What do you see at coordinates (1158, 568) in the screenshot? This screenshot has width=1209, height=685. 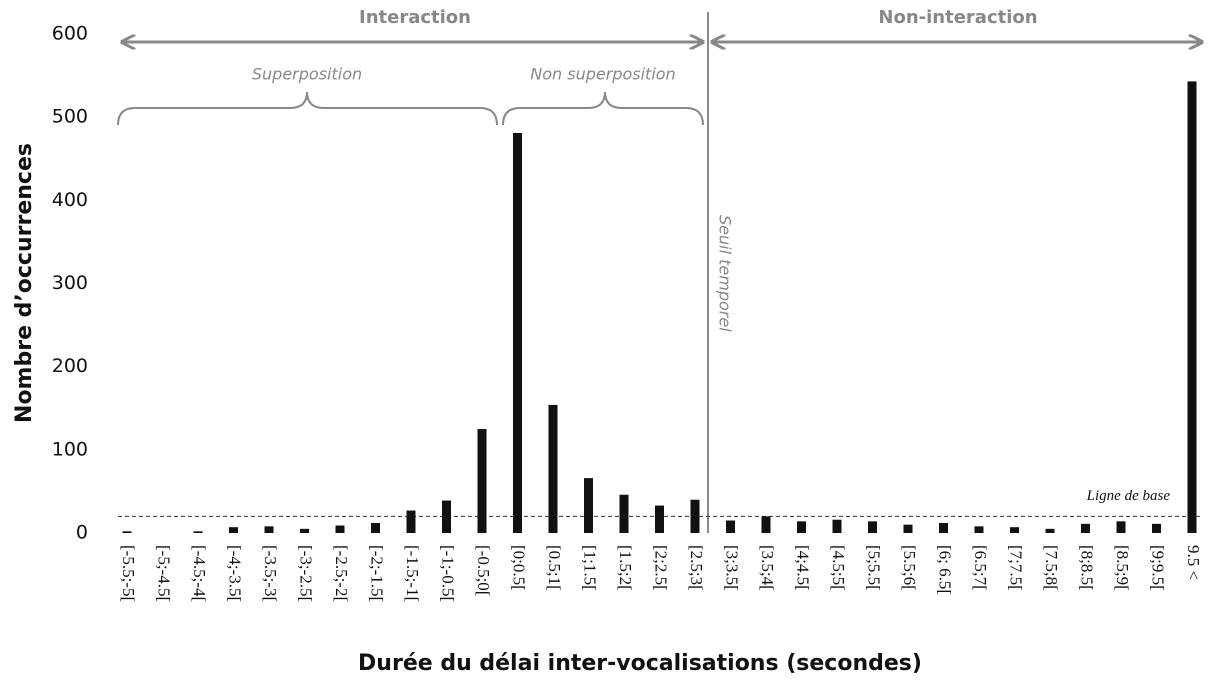 I see `x-tick-label: [9;9.5[` at bounding box center [1158, 568].